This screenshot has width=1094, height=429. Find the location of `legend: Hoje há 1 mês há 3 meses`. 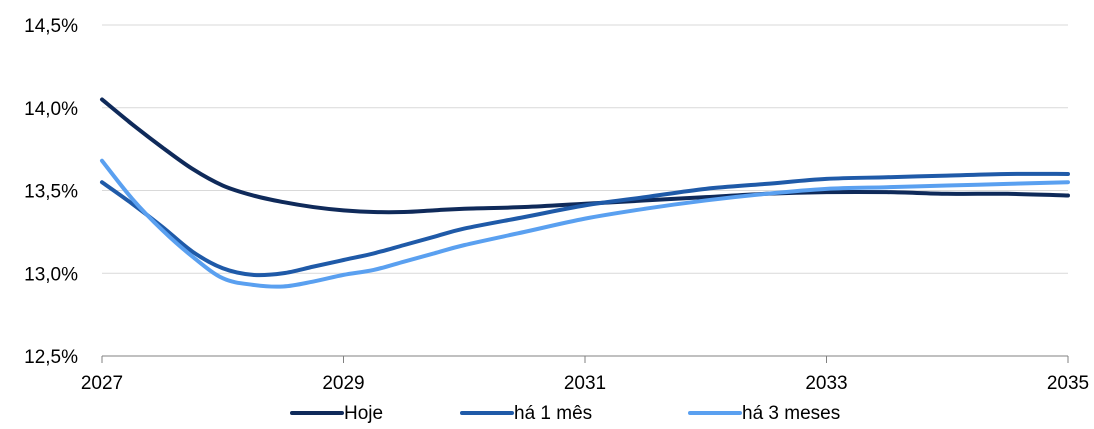

legend: Hoje há 1 mês há 3 meses is located at coordinates (565, 413).